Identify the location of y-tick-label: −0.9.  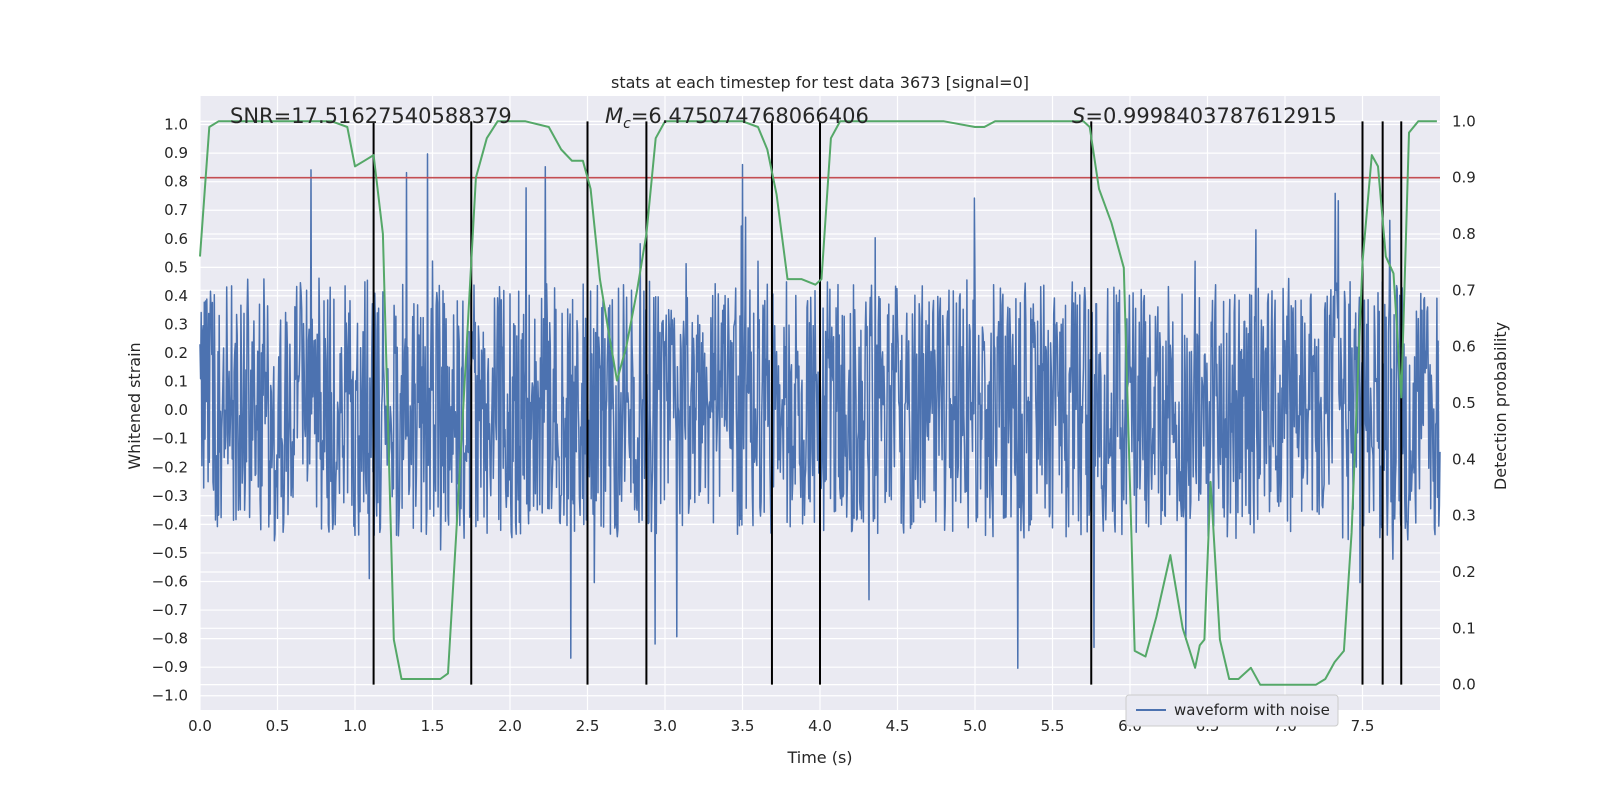
(170, 667).